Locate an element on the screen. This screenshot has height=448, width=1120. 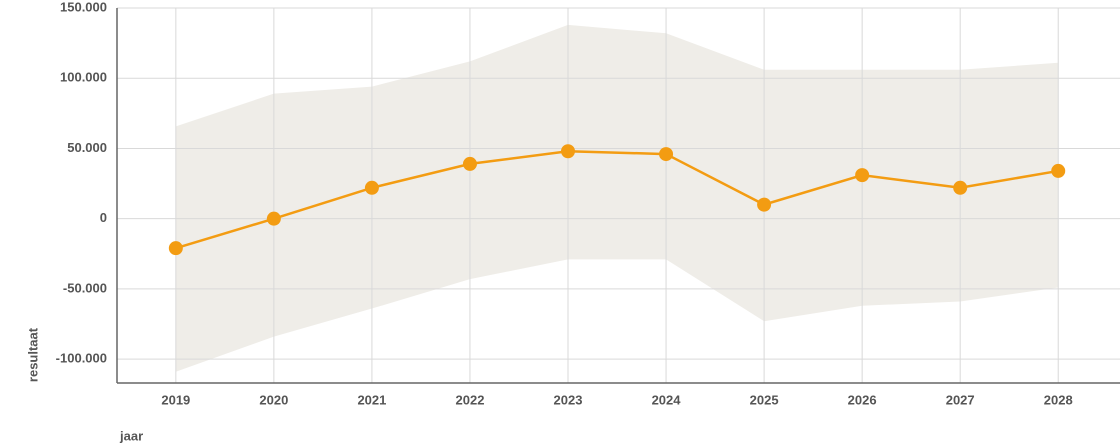
y-tick-label: -100.000 is located at coordinates (81, 358).